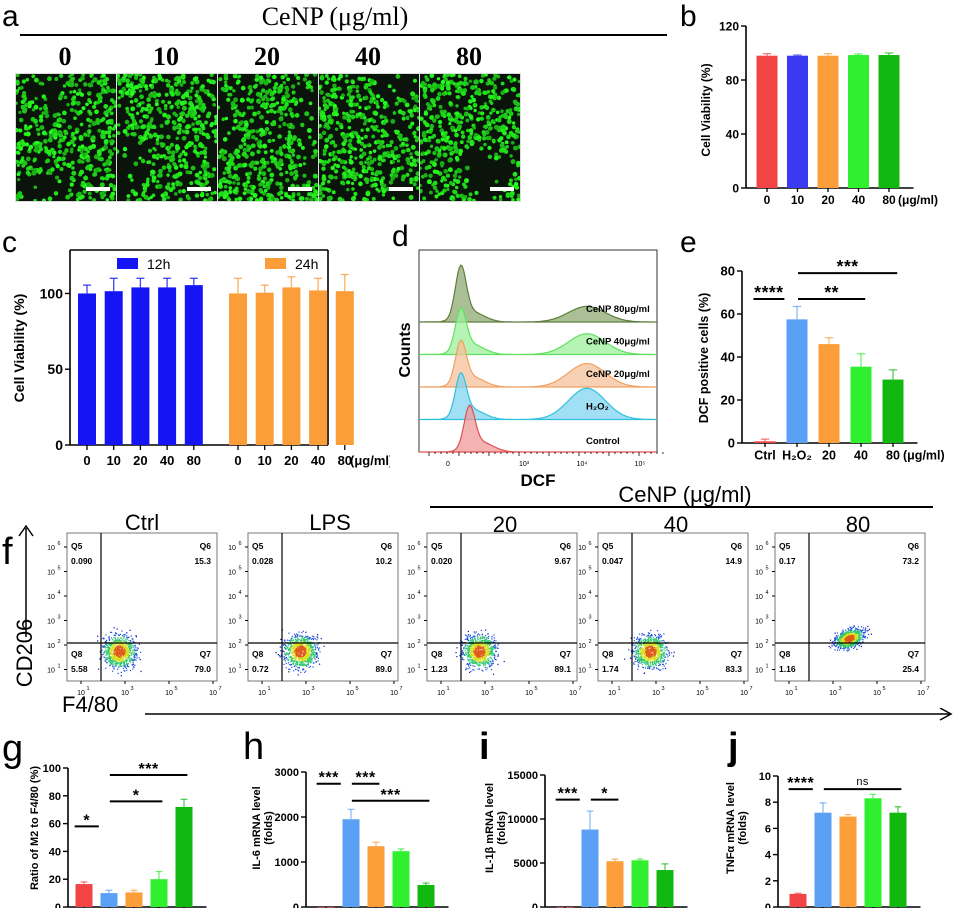 The width and height of the screenshot is (955, 908). Describe the element at coordinates (58, 618) in the screenshot. I see `y-tick-exponent: 3` at that location.